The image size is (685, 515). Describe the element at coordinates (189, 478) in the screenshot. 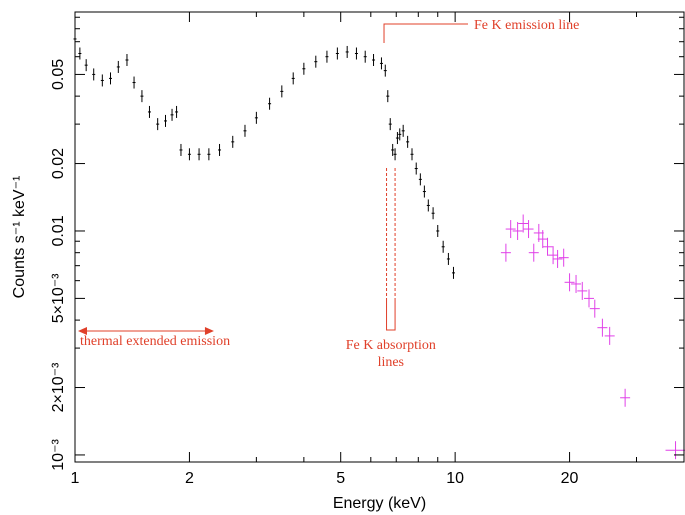

I see `x-tick-label: 2` at that location.